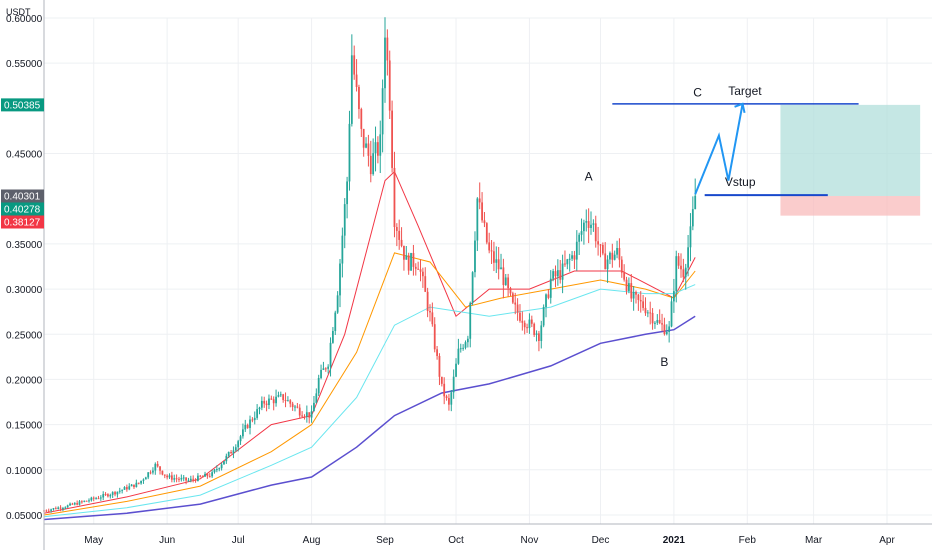 This screenshot has height=550, width=932. What do you see at coordinates (24, 426) in the screenshot?
I see `y-tick-label: 0.15000` at bounding box center [24, 426].